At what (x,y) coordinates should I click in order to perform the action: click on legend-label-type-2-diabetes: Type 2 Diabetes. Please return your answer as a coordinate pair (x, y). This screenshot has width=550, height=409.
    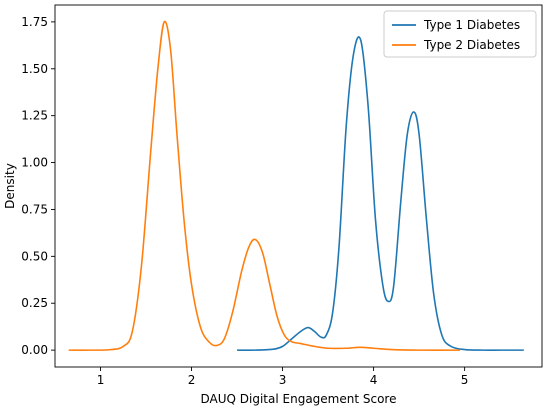
    Looking at the image, I should click on (471, 45).